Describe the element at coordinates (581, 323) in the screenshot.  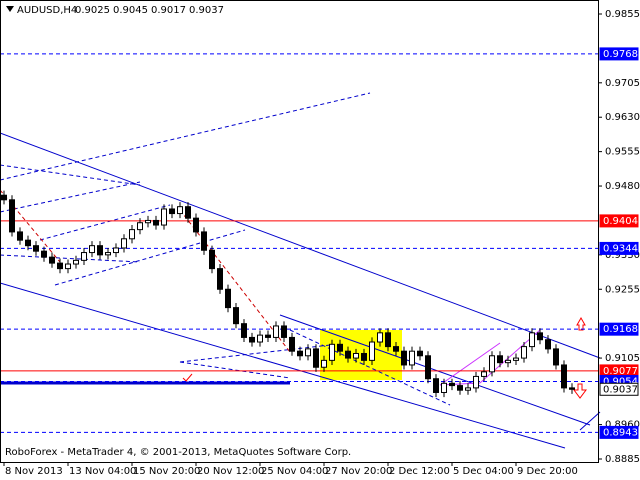
I see `arrow-up` at that location.